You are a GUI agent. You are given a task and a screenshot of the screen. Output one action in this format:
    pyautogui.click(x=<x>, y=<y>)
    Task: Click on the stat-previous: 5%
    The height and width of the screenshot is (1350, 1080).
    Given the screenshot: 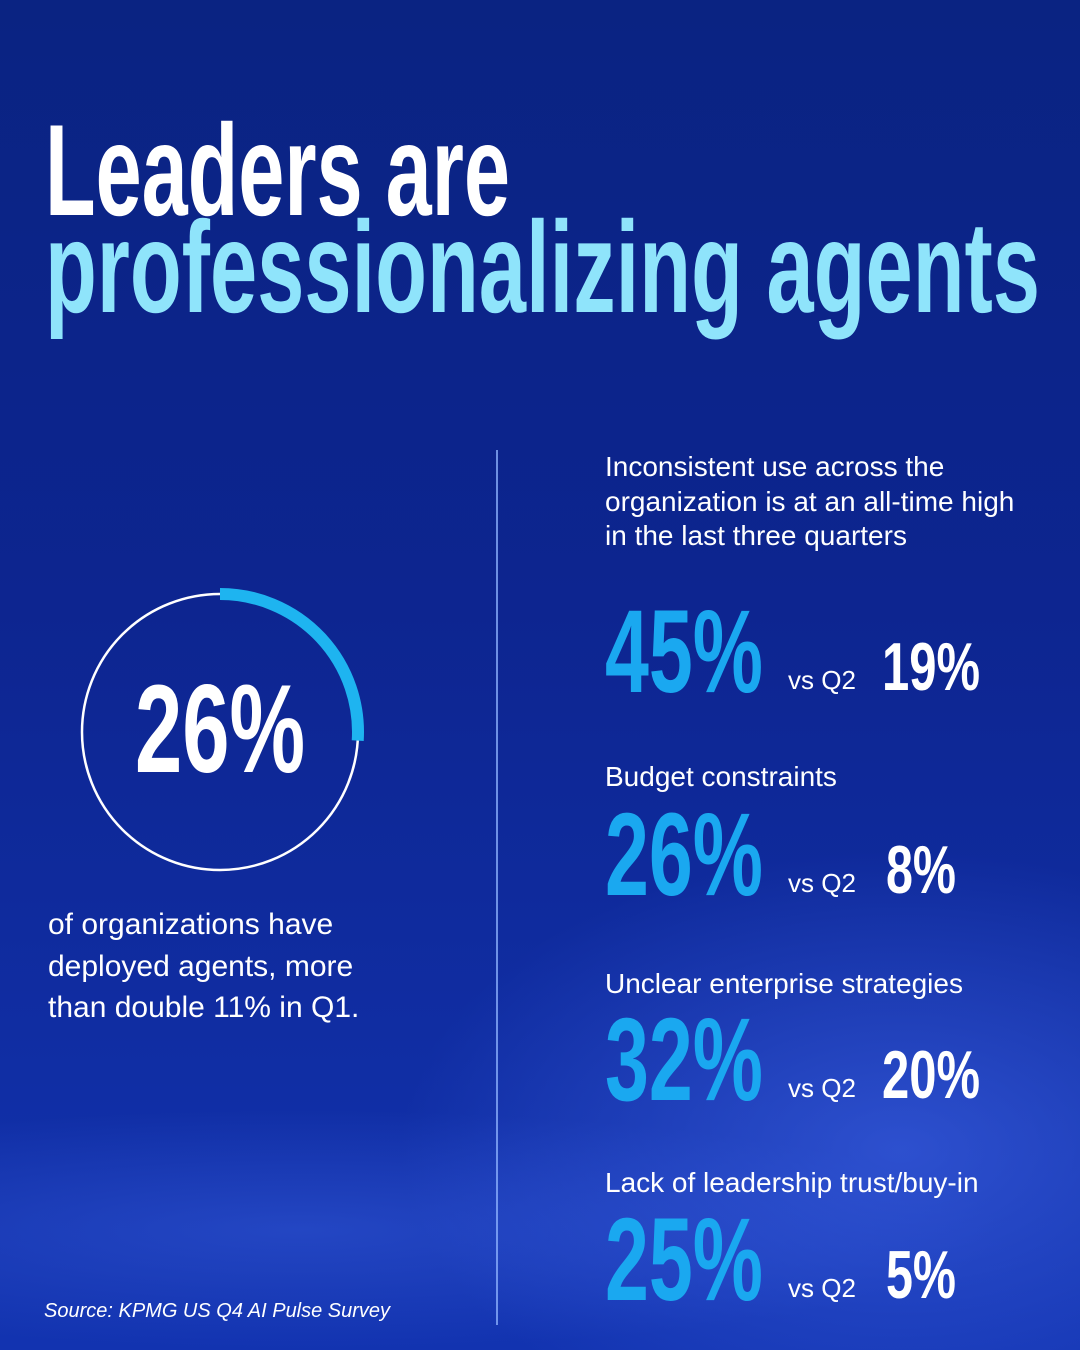 What is the action you would take?
    pyautogui.click(x=921, y=1275)
    